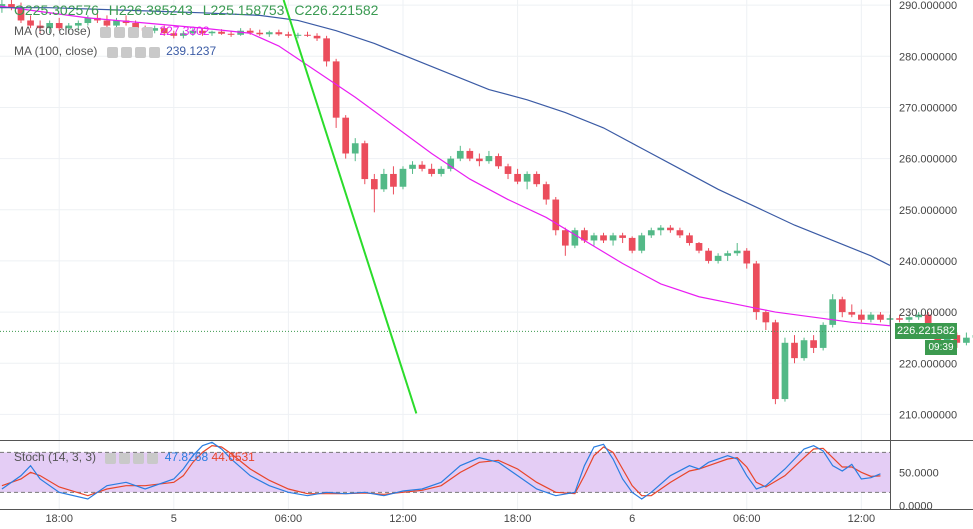 Image resolution: width=973 pixels, height=529 pixels. I want to click on price-tick-label: 260.000000, so click(928, 160).